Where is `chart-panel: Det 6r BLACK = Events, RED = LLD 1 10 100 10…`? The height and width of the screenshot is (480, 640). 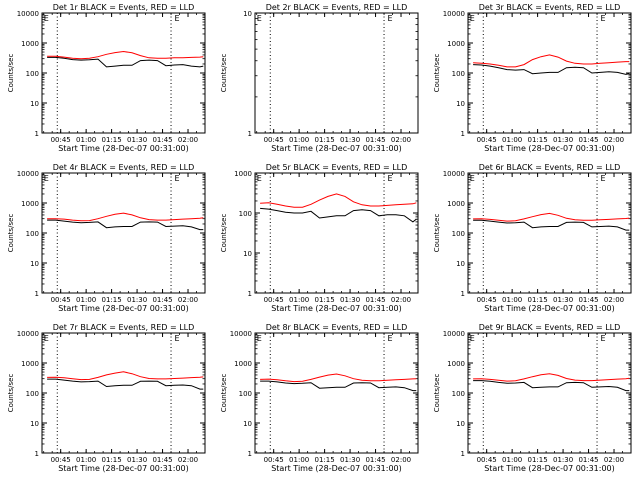
chart-panel: Det 6r BLACK = Events, RED = LLD 1 10 100 10… is located at coordinates (532, 240).